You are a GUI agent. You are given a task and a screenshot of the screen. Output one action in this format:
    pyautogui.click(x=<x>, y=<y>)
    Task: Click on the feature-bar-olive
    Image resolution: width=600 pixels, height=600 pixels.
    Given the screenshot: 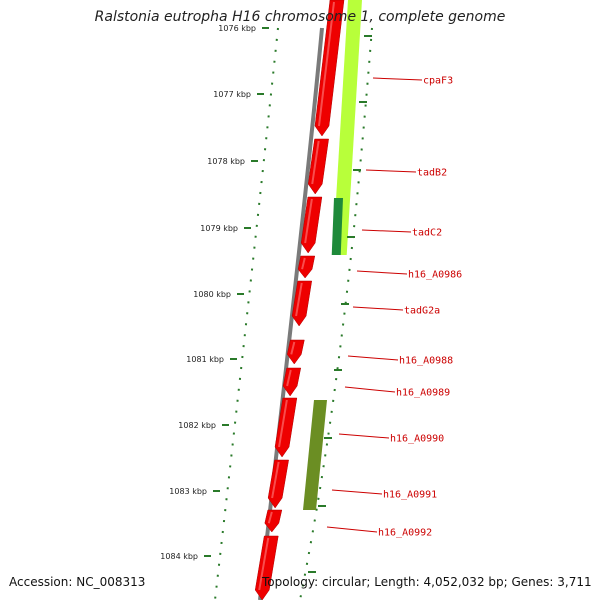 What is the action you would take?
    pyautogui.click(x=315, y=455)
    